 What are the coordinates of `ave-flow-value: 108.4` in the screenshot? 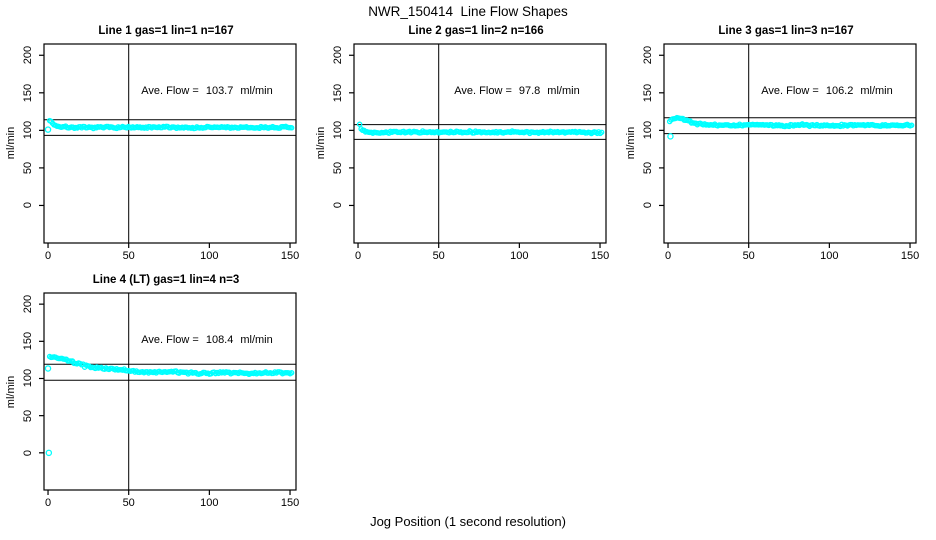 It's located at (219, 340).